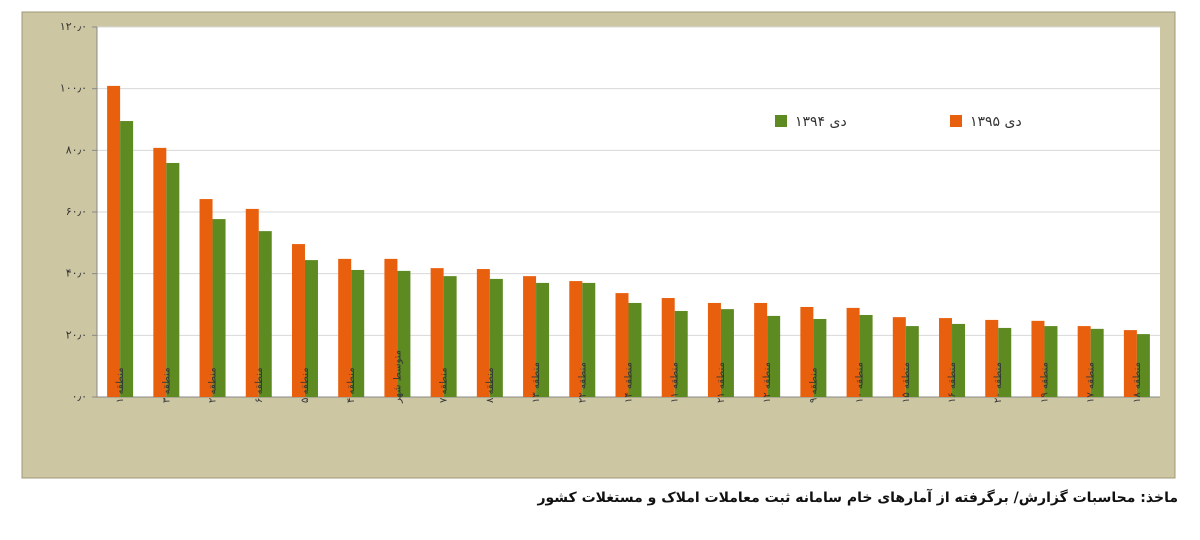 The height and width of the screenshot is (540, 1200). Describe the element at coordinates (490, 385) in the screenshot. I see `x-tick-label: منطقه ۸` at that location.